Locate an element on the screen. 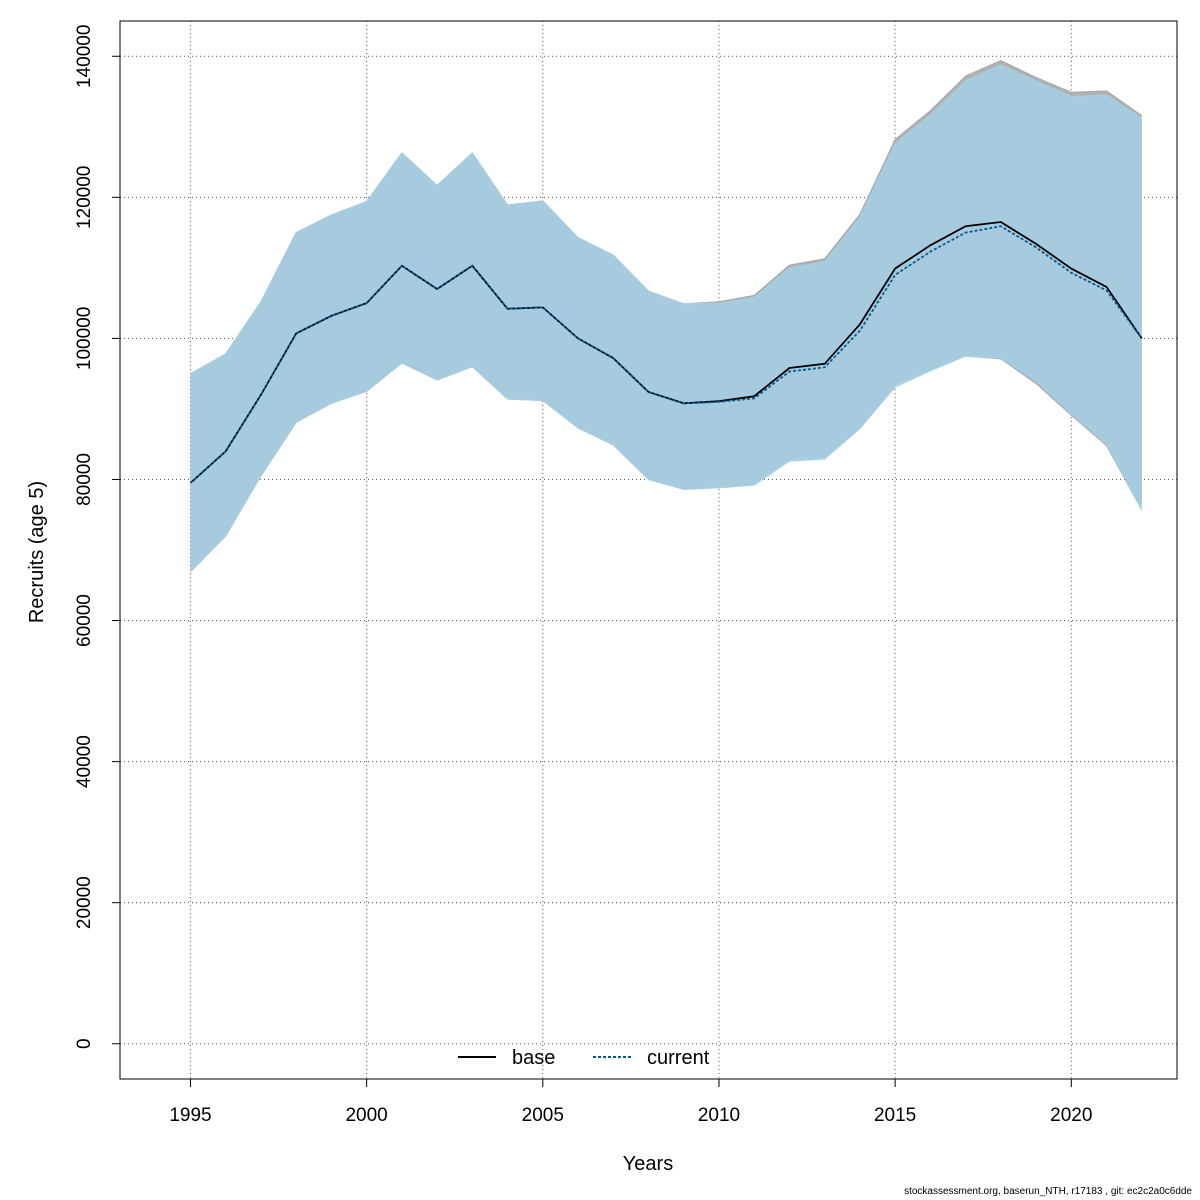  y-tick-label: 120000 is located at coordinates (84, 197).